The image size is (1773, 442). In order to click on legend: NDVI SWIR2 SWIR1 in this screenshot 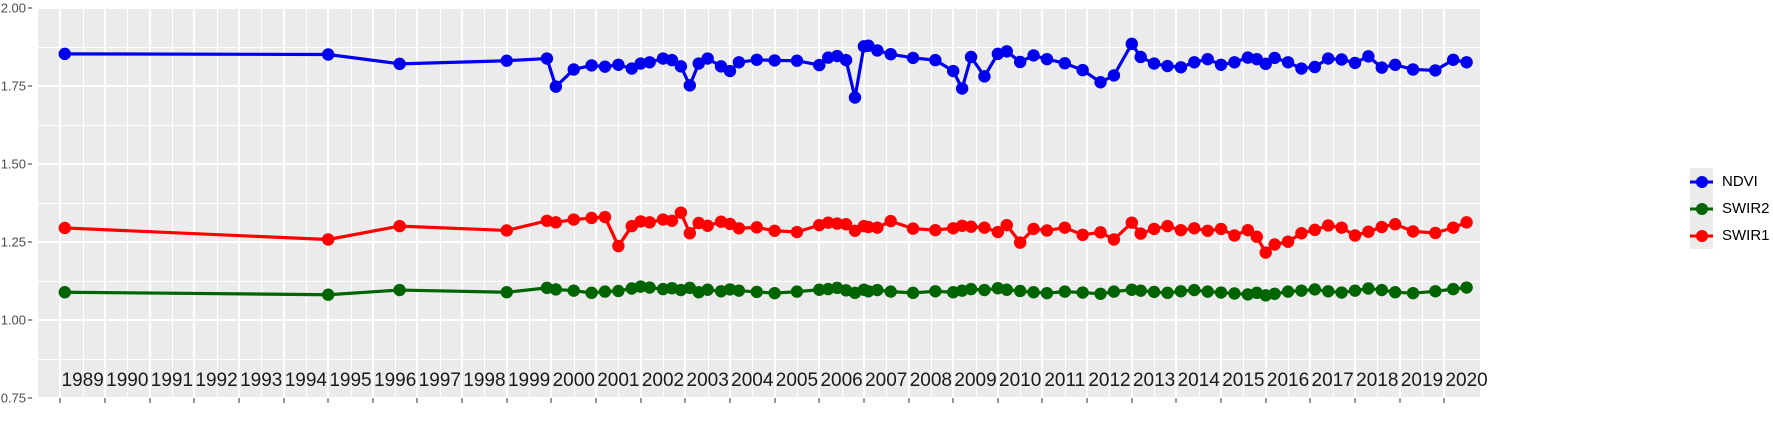, I will do `click(1731, 208)`.